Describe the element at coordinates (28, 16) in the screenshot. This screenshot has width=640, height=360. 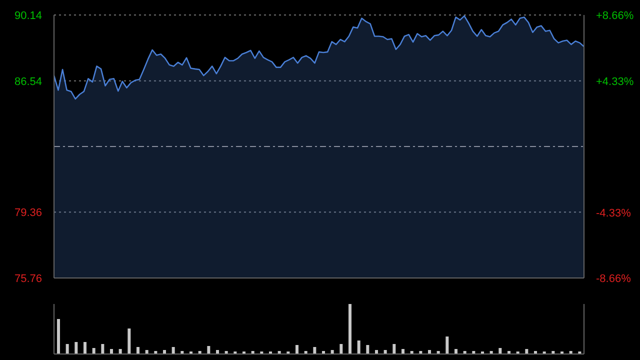
I see `y-tick-label: 90.14` at that location.